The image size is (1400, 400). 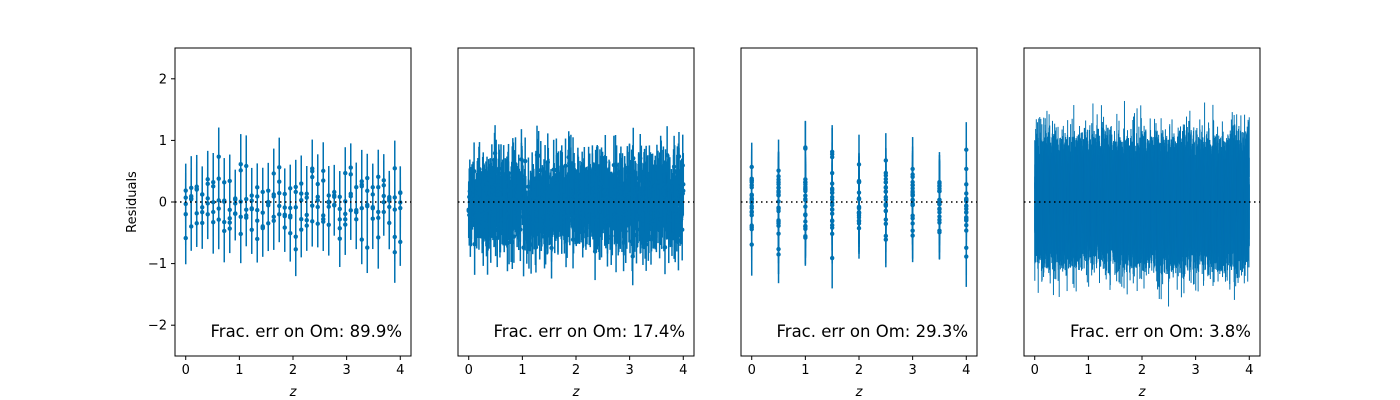 I want to click on y-tick-label: −1, so click(x=157, y=264).